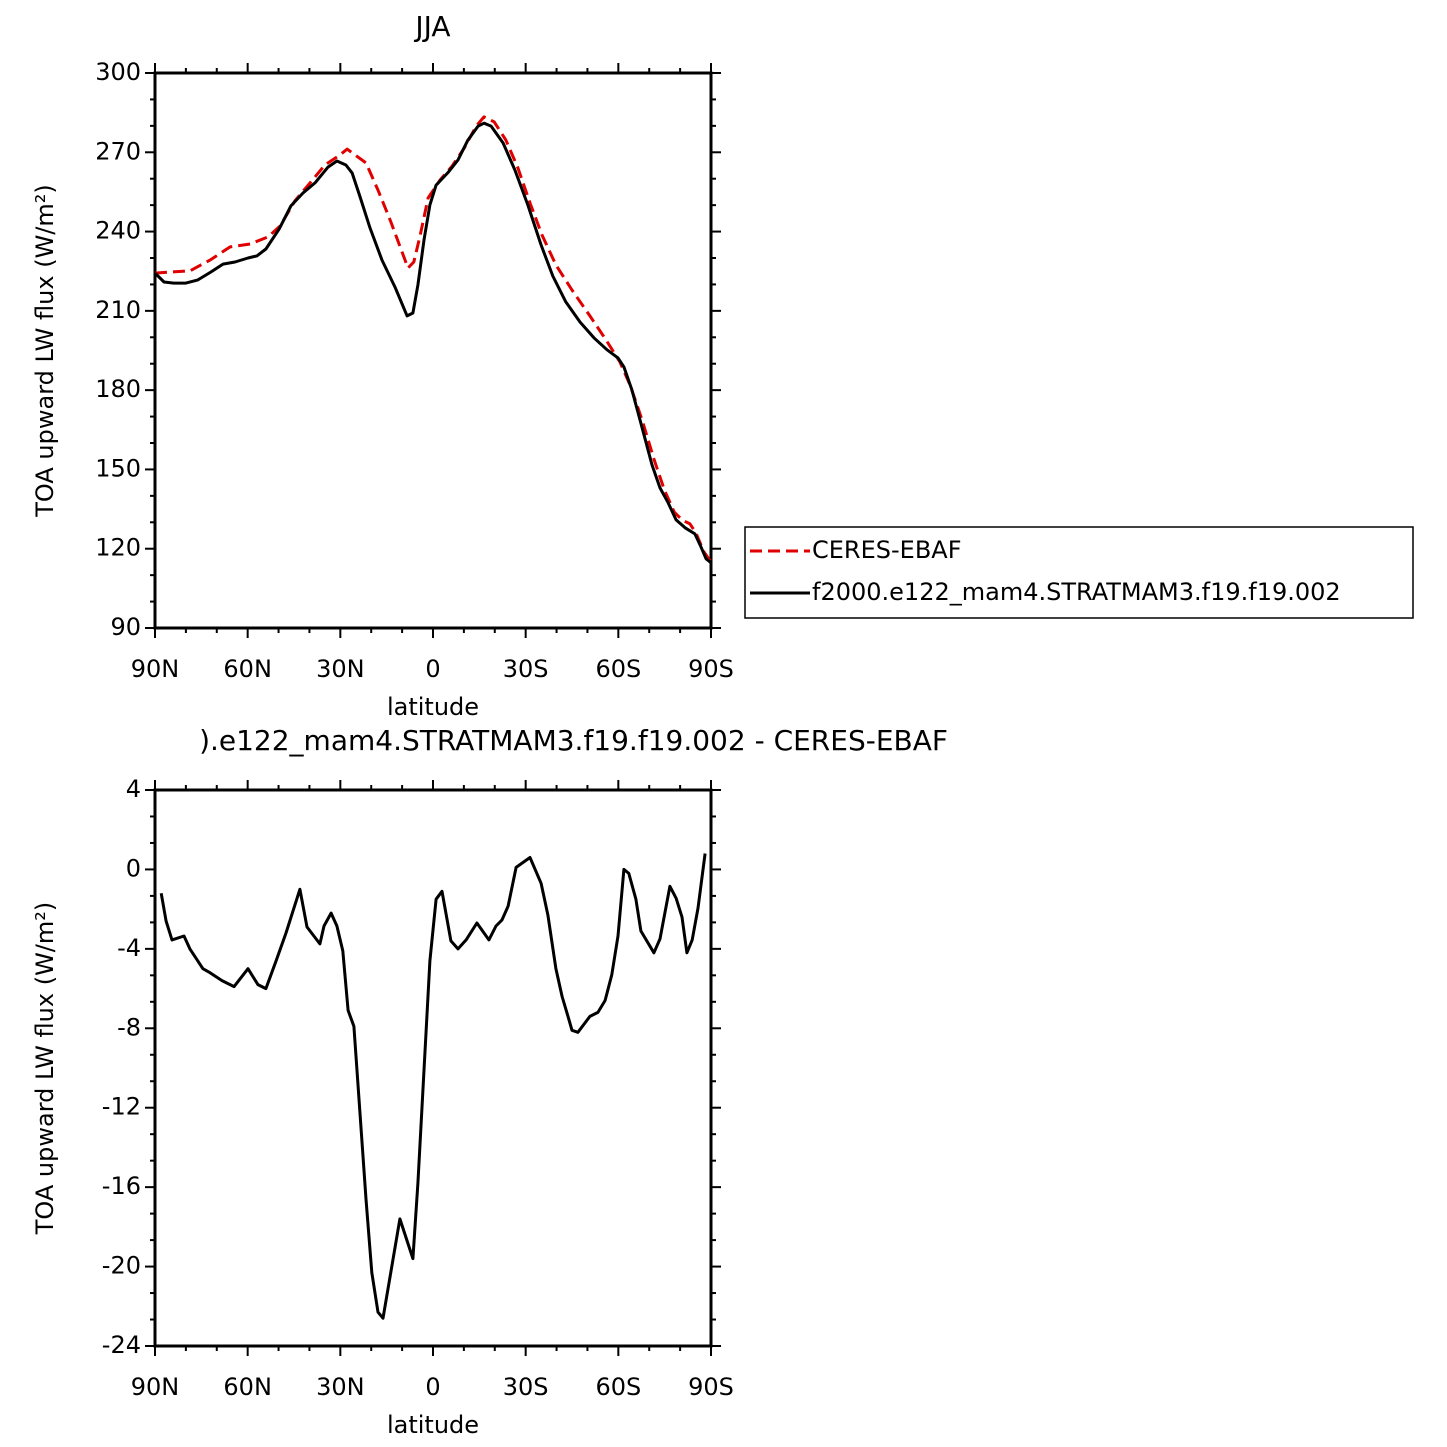  What do you see at coordinates (118, 151) in the screenshot?
I see `y-tick-label: 270` at bounding box center [118, 151].